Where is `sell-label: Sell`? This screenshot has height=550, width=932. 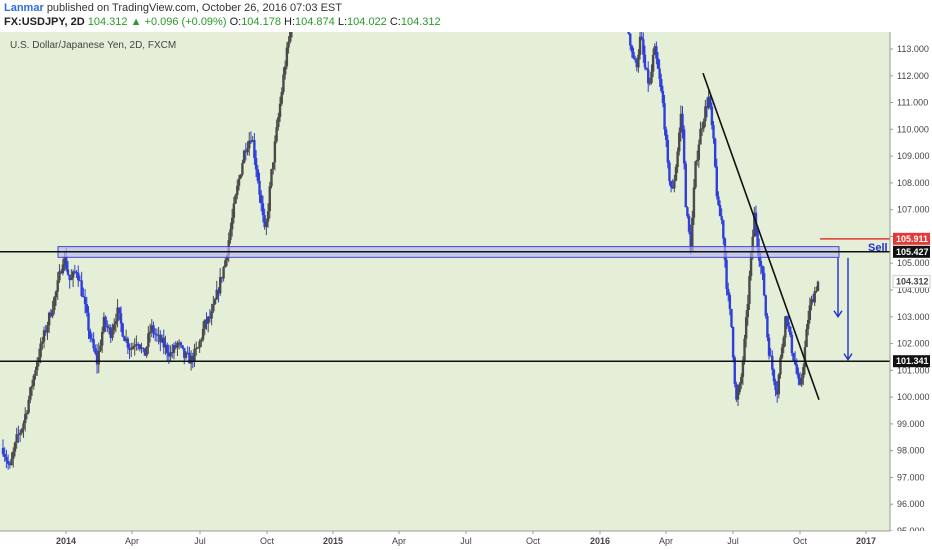 sell-label: Sell is located at coordinates (878, 248).